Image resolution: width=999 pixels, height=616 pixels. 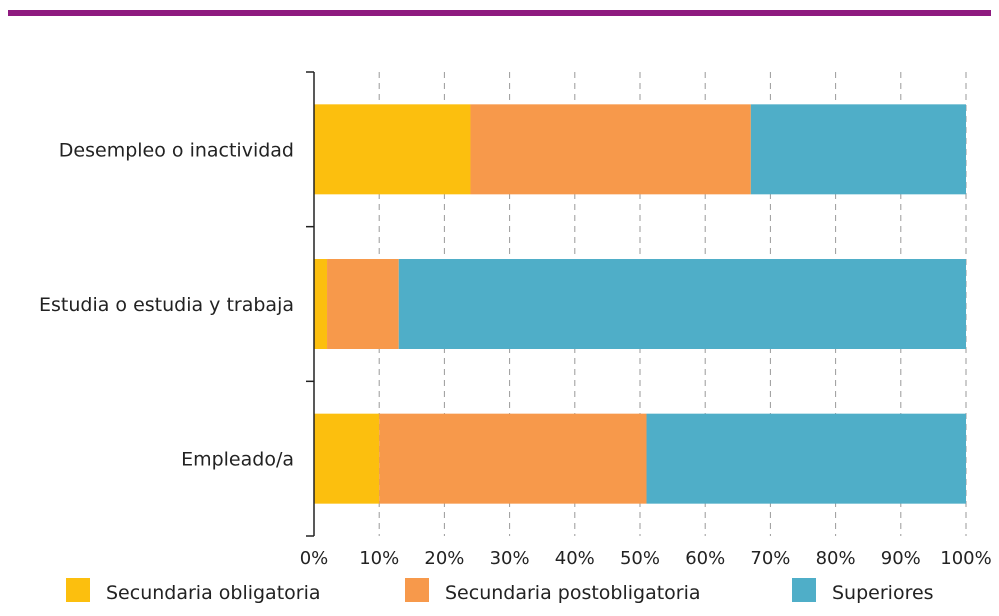 What do you see at coordinates (510, 558) in the screenshot?
I see `x-tick-label-3: 30%` at bounding box center [510, 558].